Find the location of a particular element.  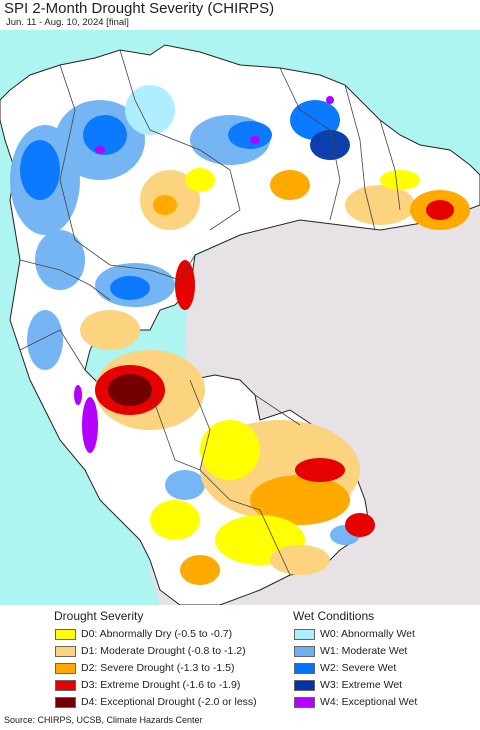

swatch-d4 is located at coordinates (65, 702).